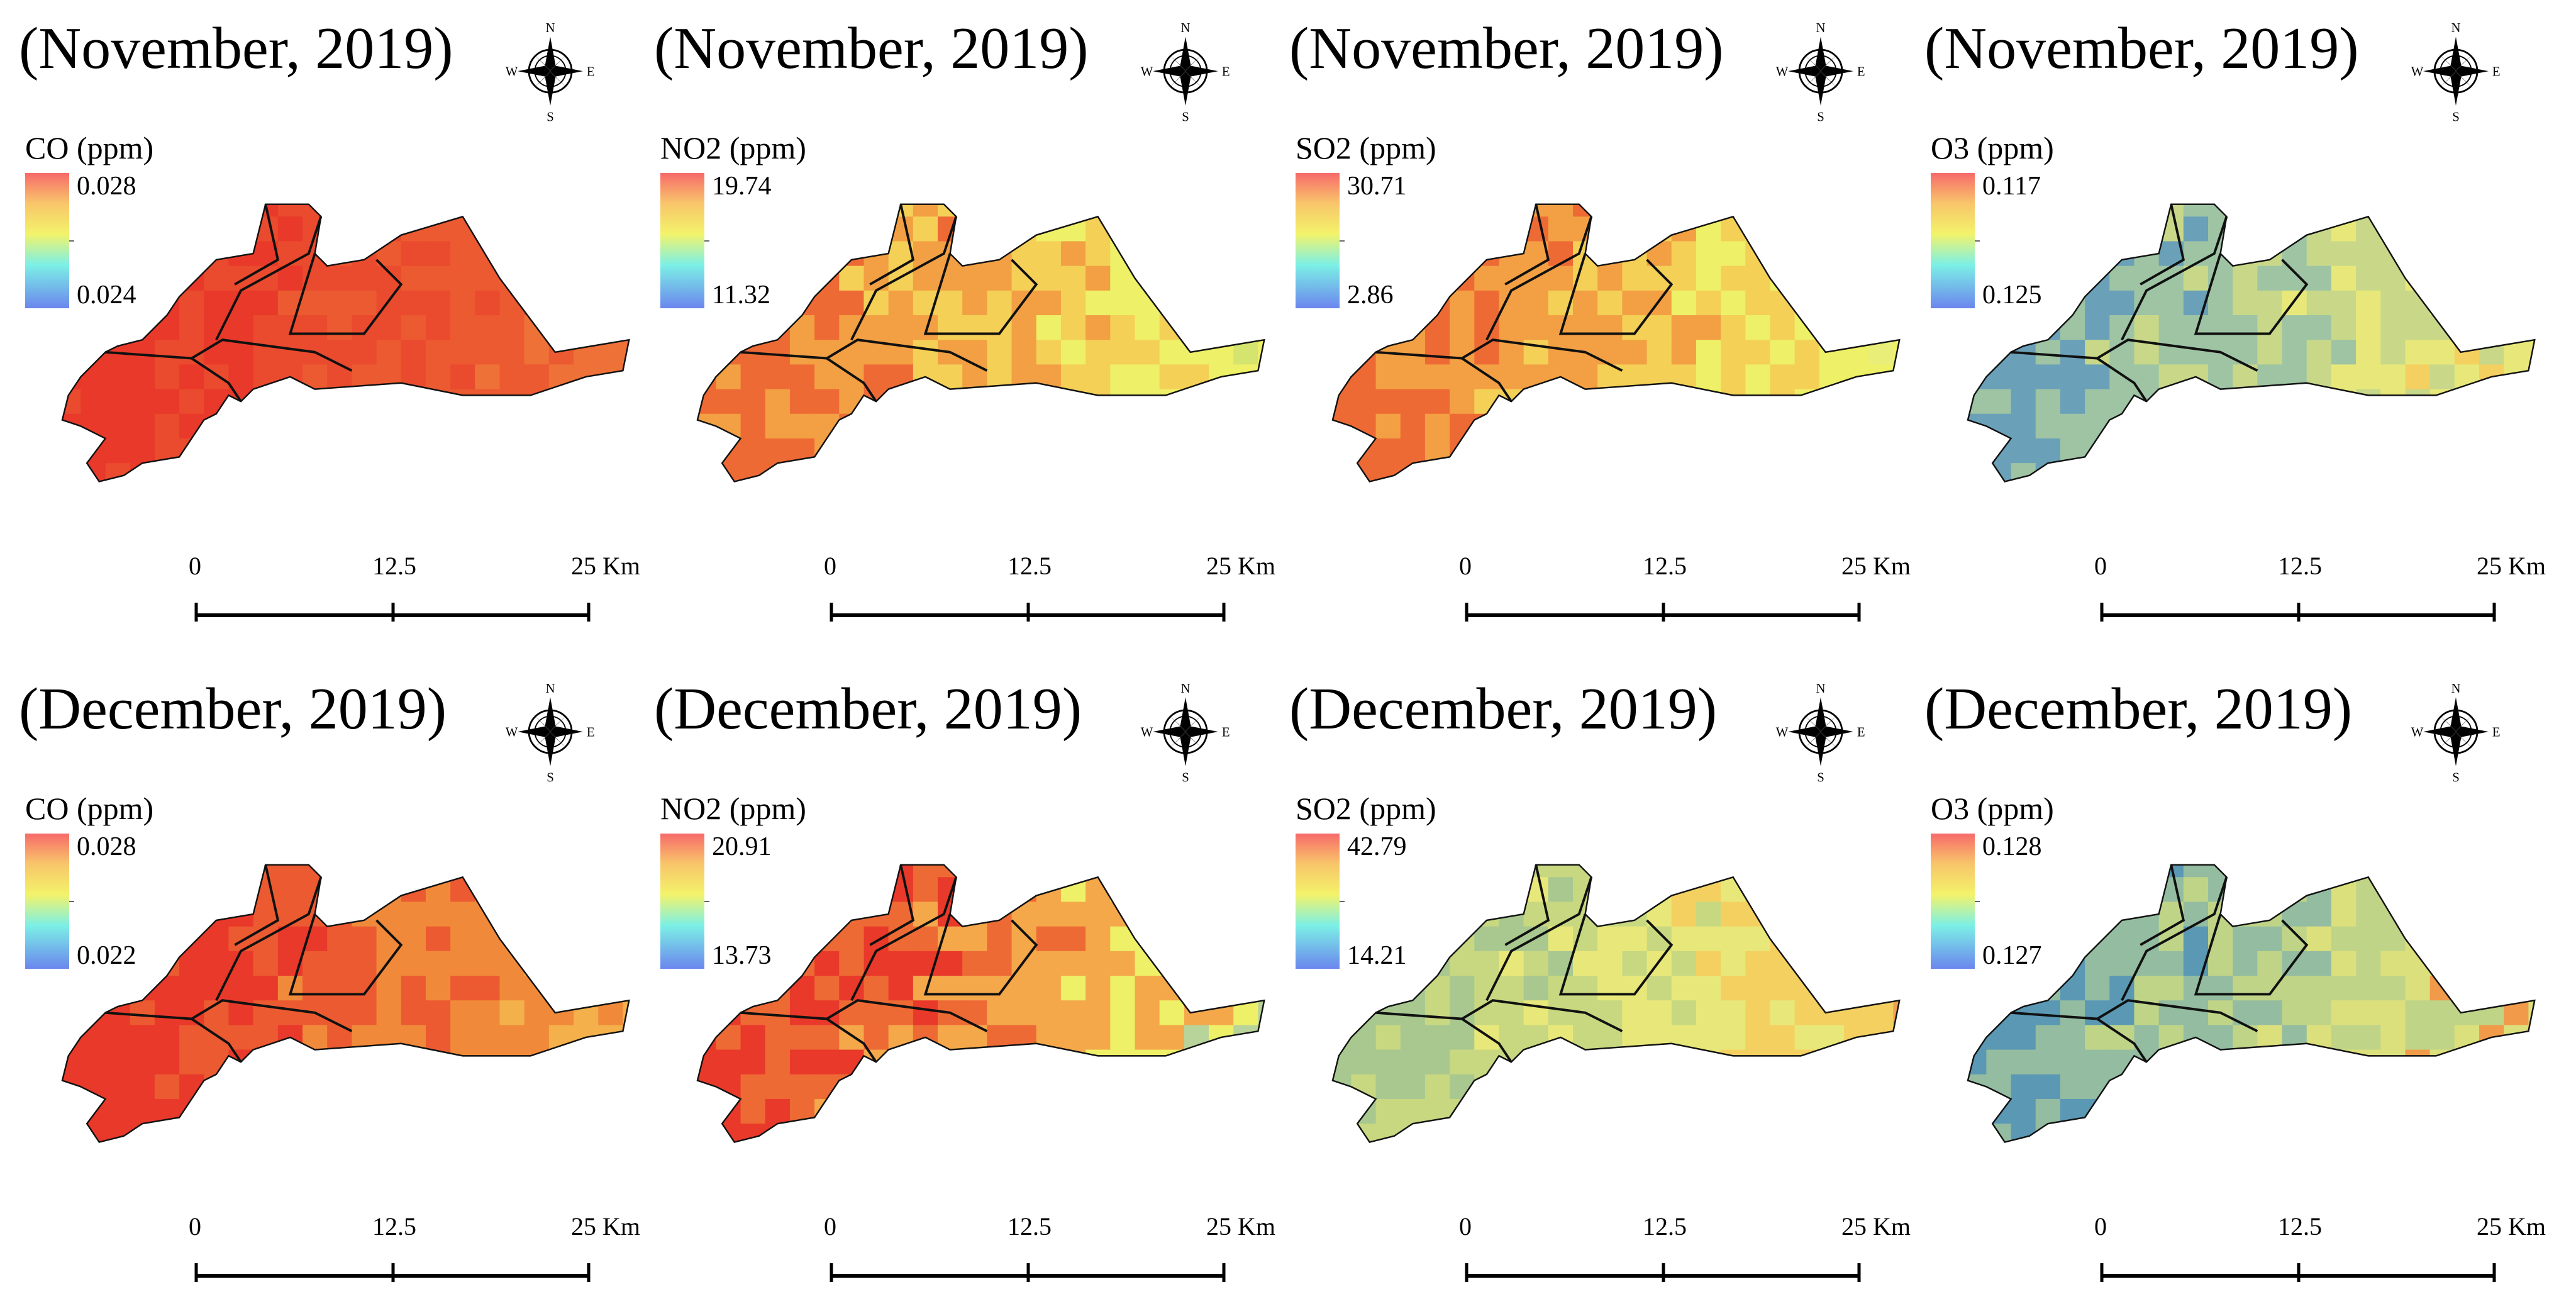 The height and width of the screenshot is (1306, 2576). What do you see at coordinates (1240, 1226) in the screenshot?
I see `scale-label-end: 25 Km` at bounding box center [1240, 1226].